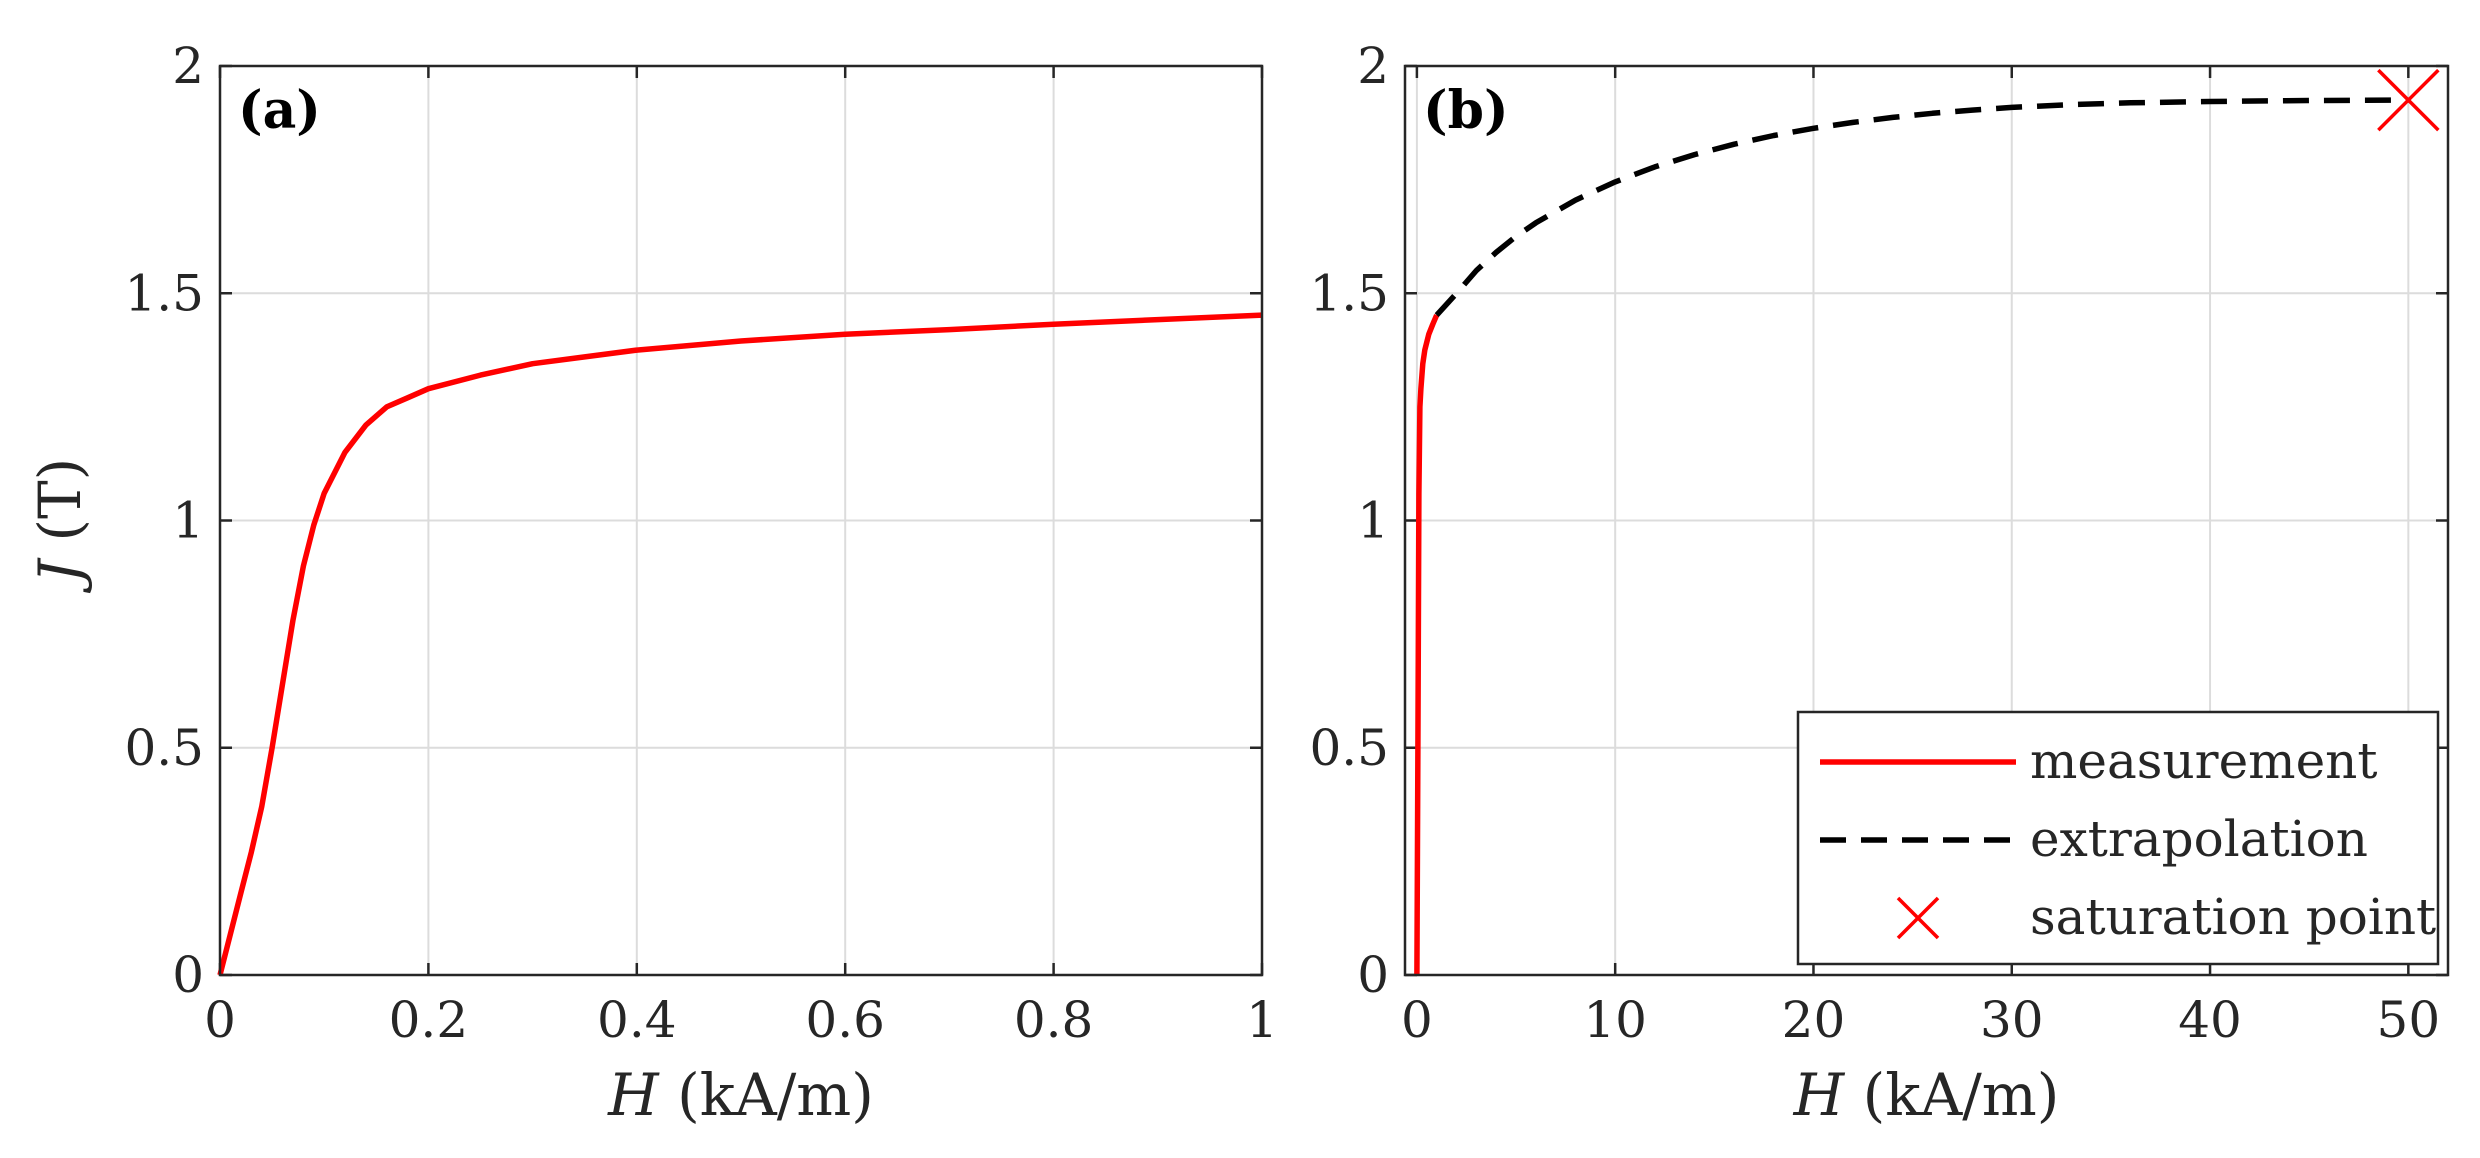 This screenshot has width=2480, height=1158. What do you see at coordinates (279, 110) in the screenshot?
I see `panel-label: (a)` at bounding box center [279, 110].